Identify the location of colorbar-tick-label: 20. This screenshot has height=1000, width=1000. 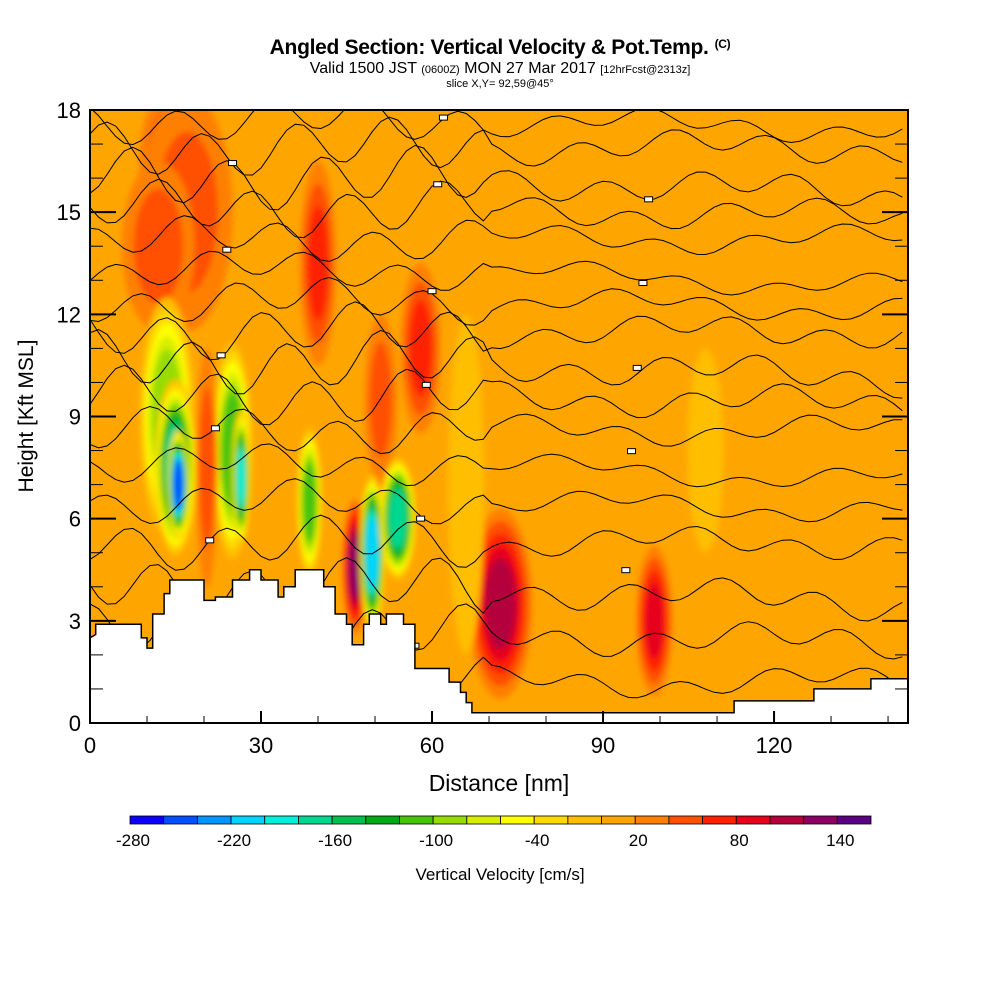
(638, 840).